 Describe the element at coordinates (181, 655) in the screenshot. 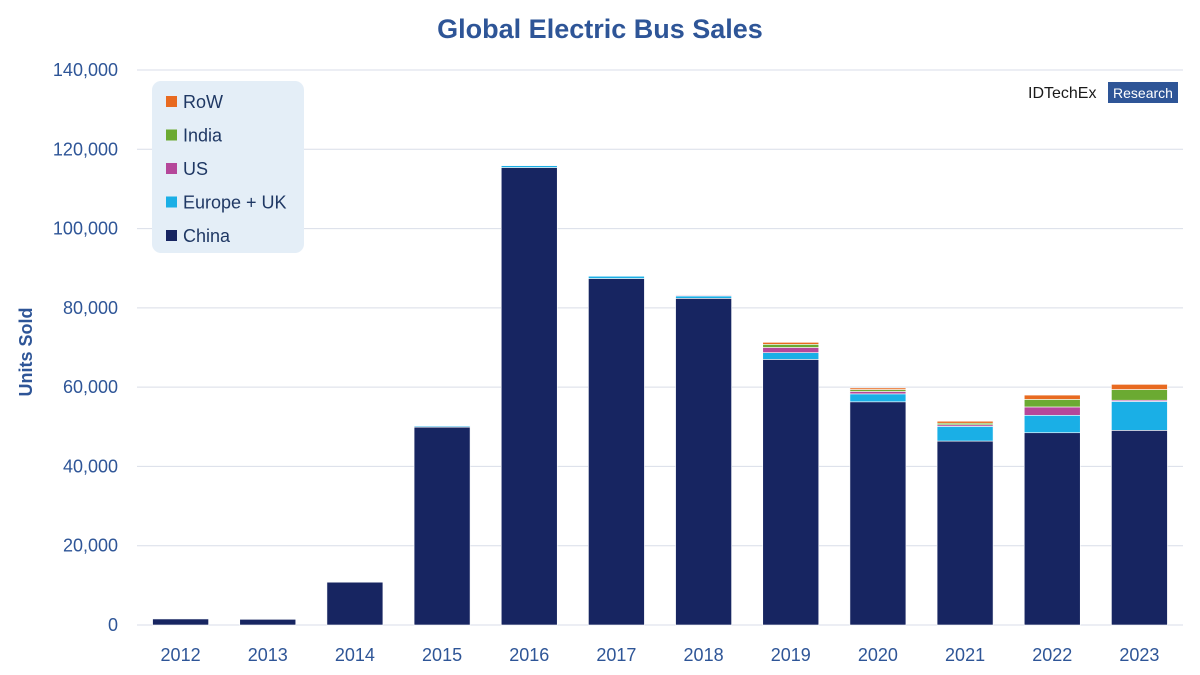

I see `x-tick-label: 2012` at that location.